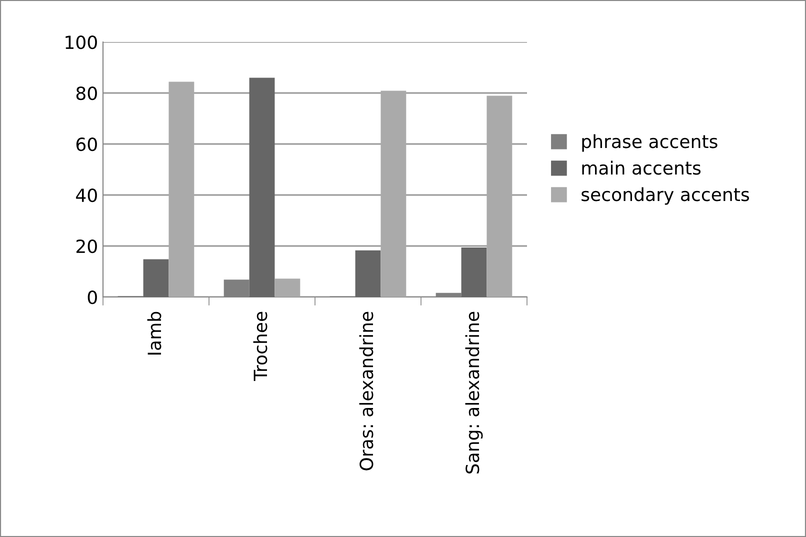 This screenshot has height=537, width=806. Describe the element at coordinates (86, 195) in the screenshot. I see `y-tick-label: 40` at that location.